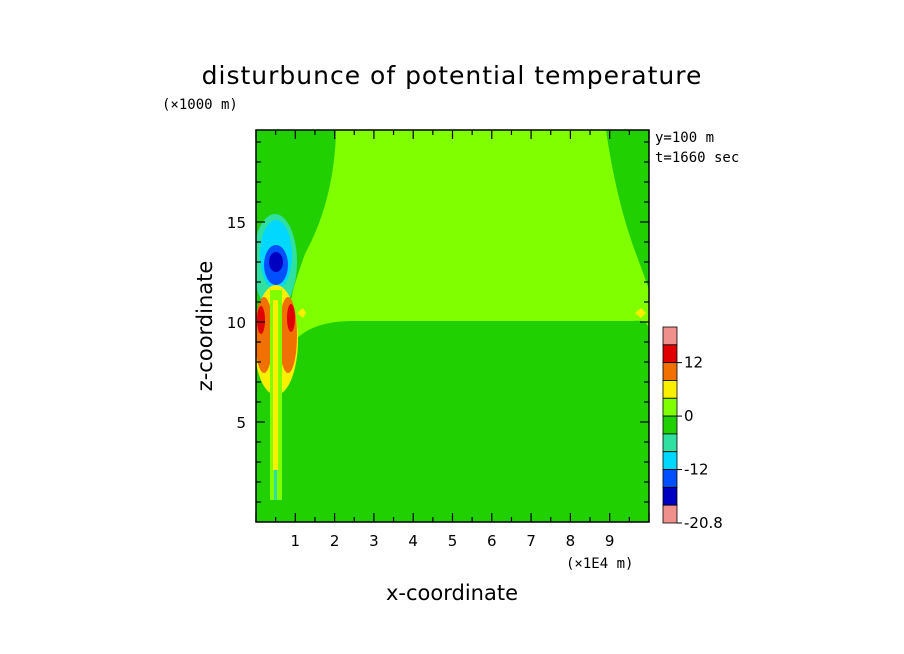 The height and width of the screenshot is (654, 904). What do you see at coordinates (413, 541) in the screenshot?
I see `x-tick-label: 4` at bounding box center [413, 541].